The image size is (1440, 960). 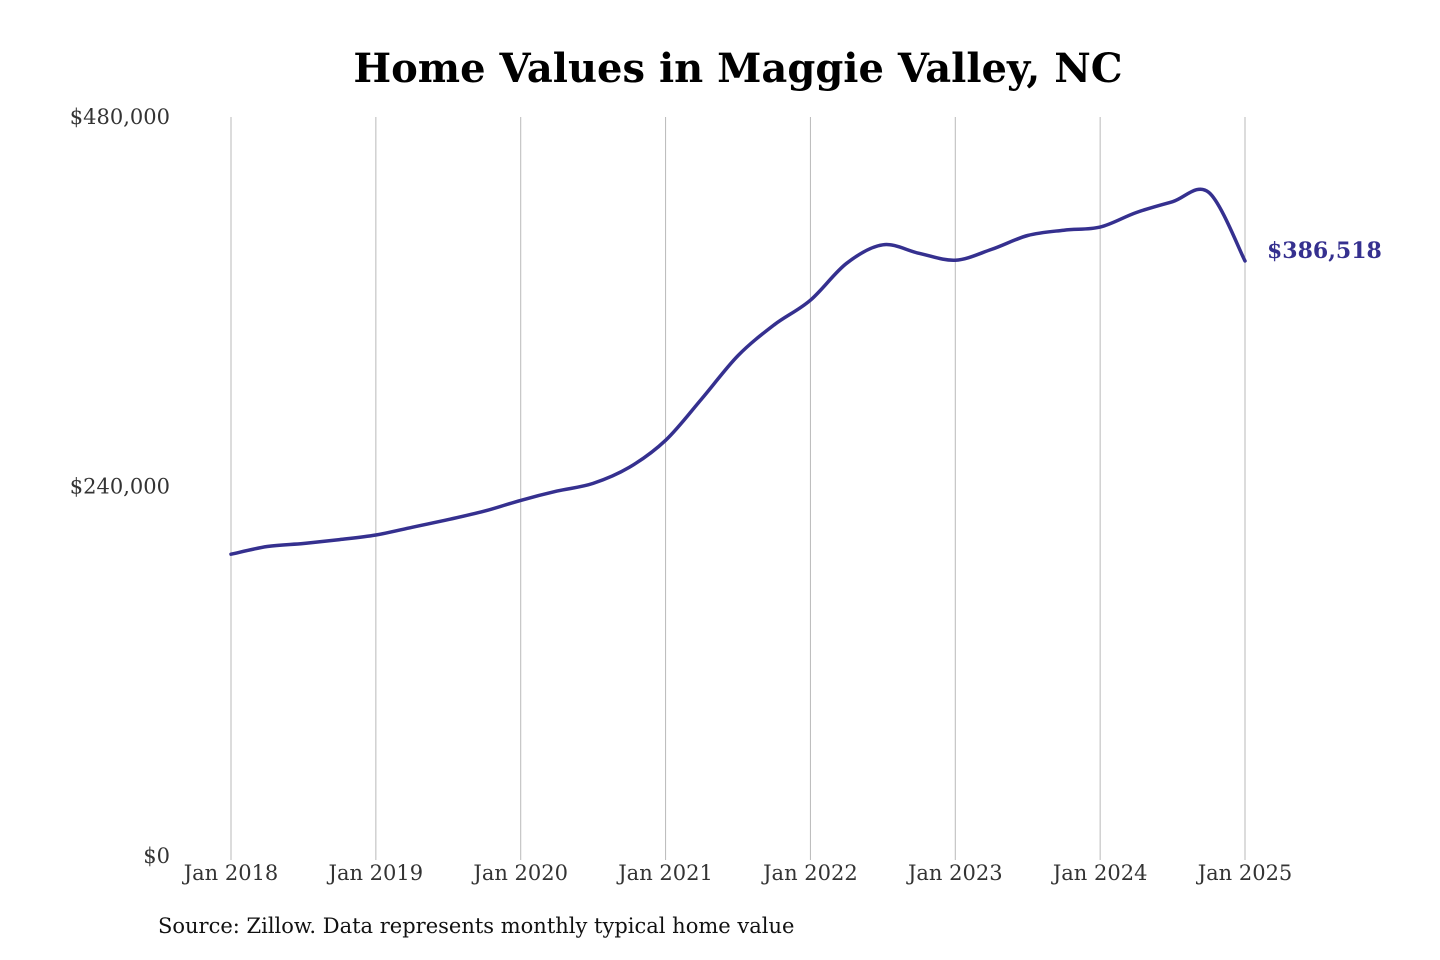 I want to click on x-tick-label: Jan 2022, so click(x=809, y=873).